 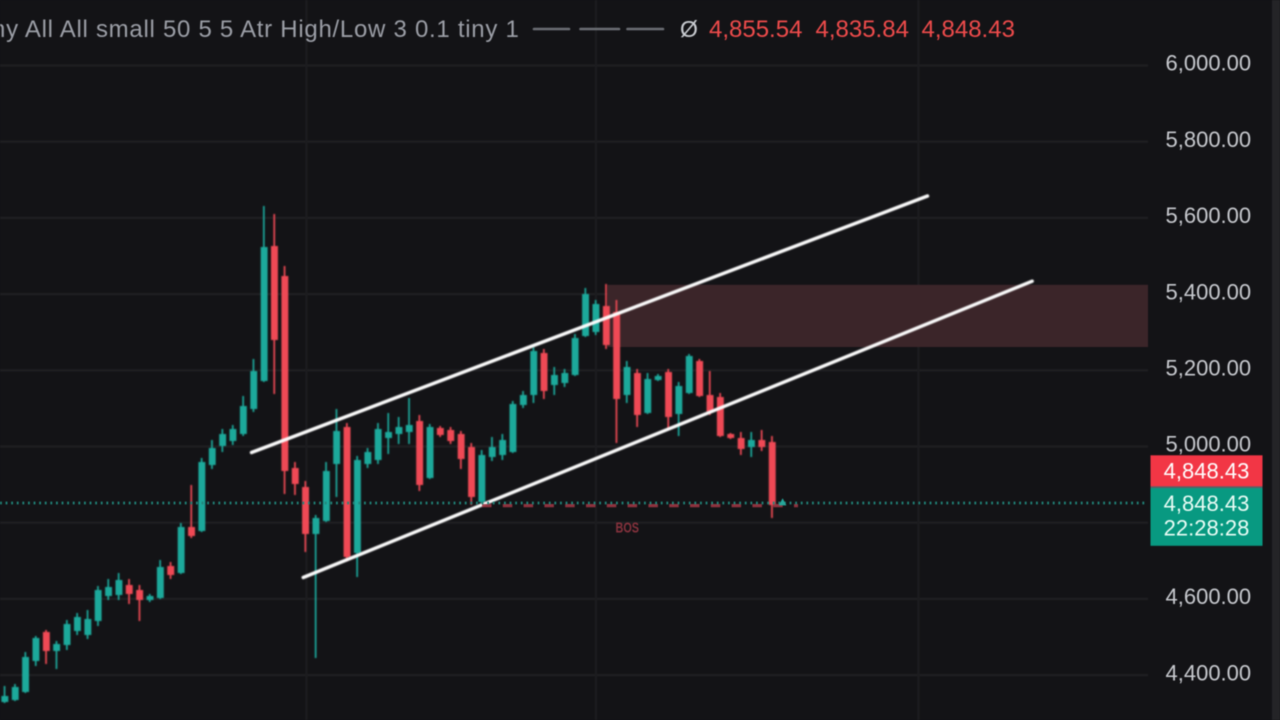 What do you see at coordinates (1209, 596) in the screenshot?
I see `svg-text: 4,600.00` at bounding box center [1209, 596].